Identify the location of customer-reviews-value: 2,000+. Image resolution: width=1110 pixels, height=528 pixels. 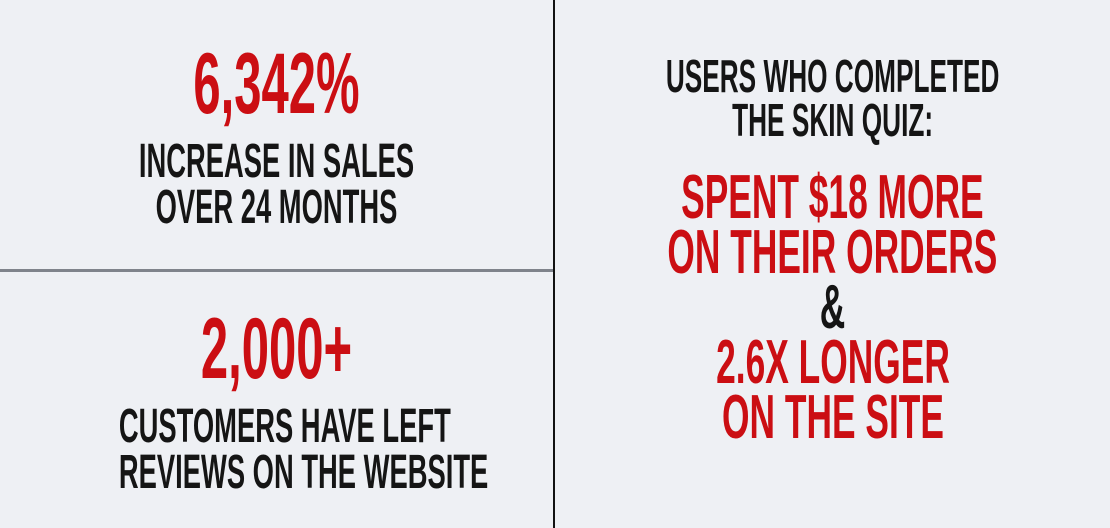
(276, 349).